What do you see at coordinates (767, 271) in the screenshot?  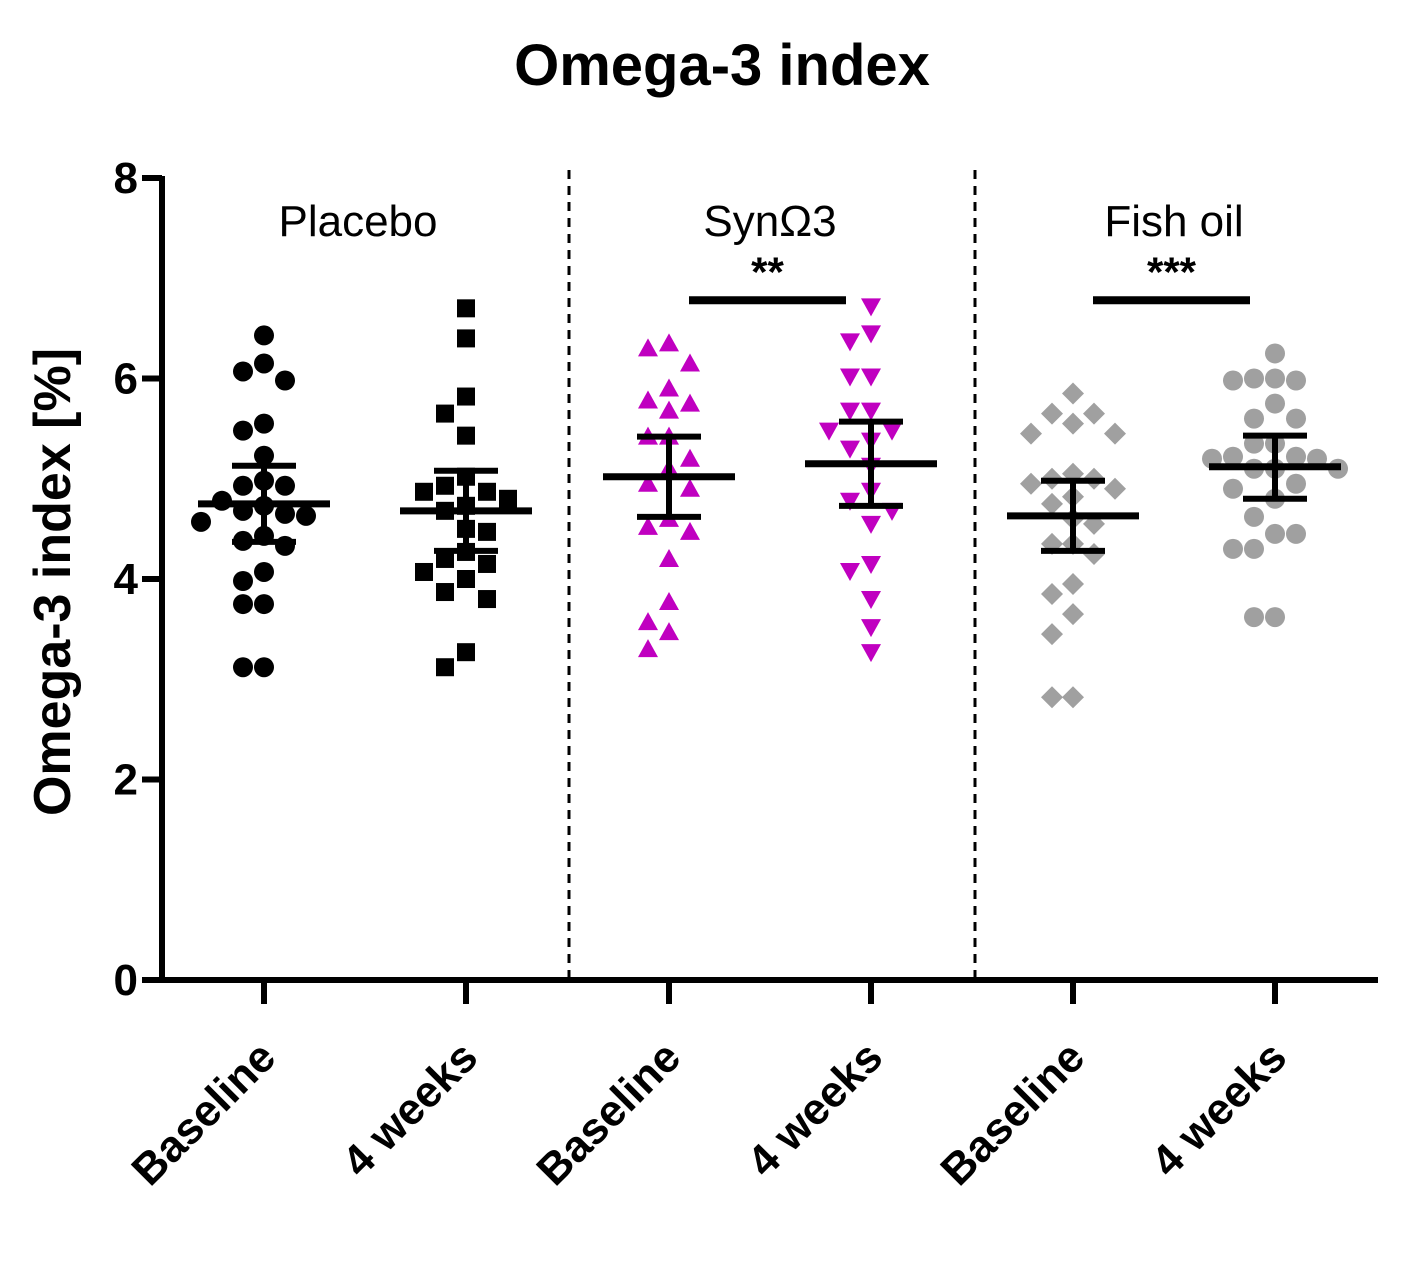 I see `significance-label: **` at bounding box center [767, 271].